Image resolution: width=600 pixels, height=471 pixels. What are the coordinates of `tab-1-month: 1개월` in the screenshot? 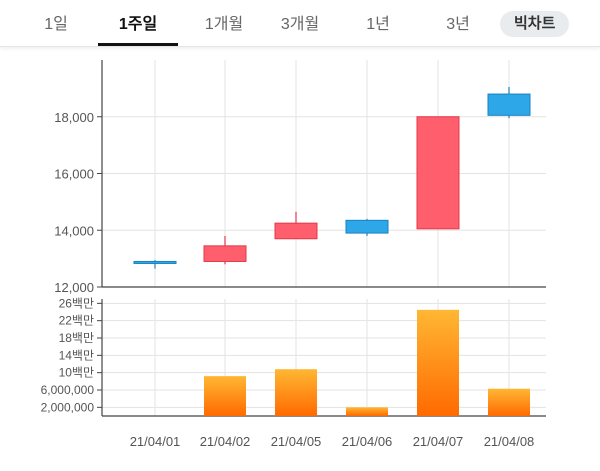 It's located at (224, 24).